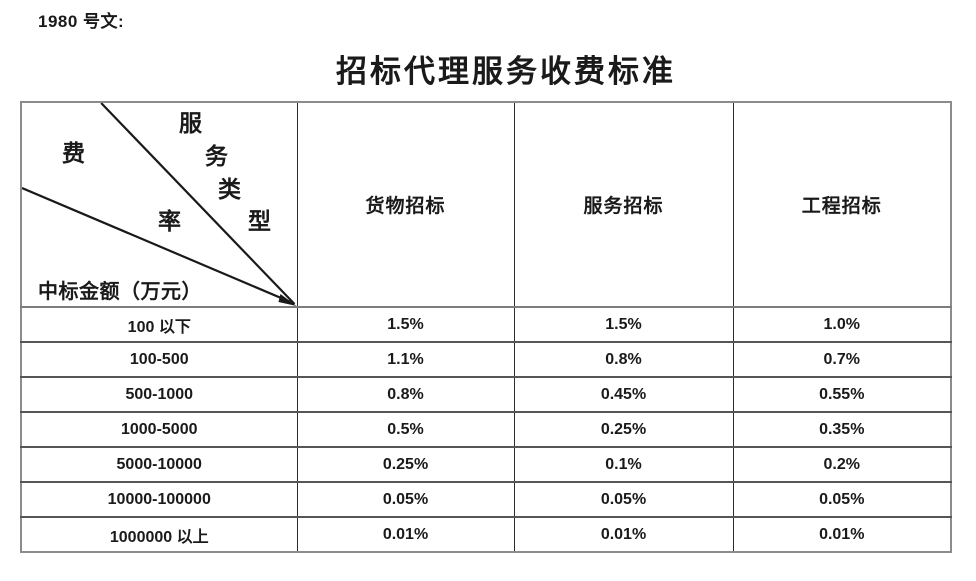  Describe the element at coordinates (842, 464) in the screenshot. I see `fee-value-cell: 0.2%` at that location.